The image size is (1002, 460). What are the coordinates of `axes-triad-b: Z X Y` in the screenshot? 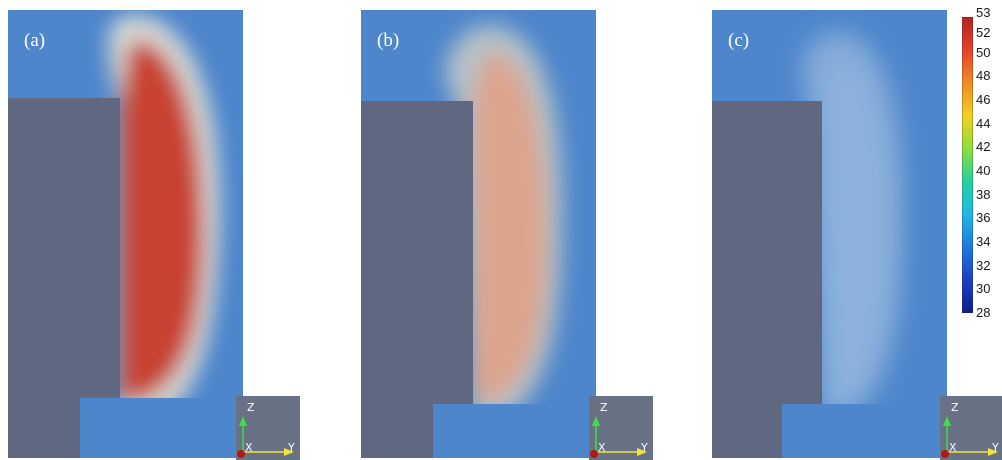 It's located at (621, 428).